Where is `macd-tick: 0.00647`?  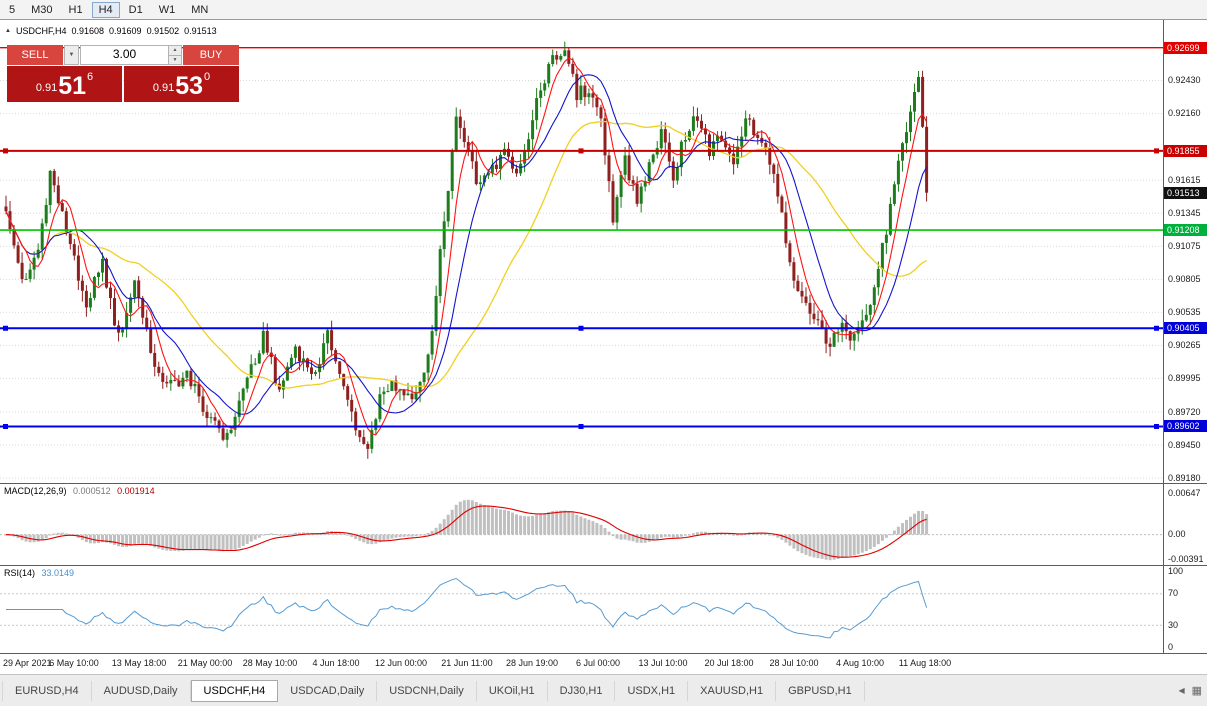 macd-tick: 0.00647 is located at coordinates (1184, 493).